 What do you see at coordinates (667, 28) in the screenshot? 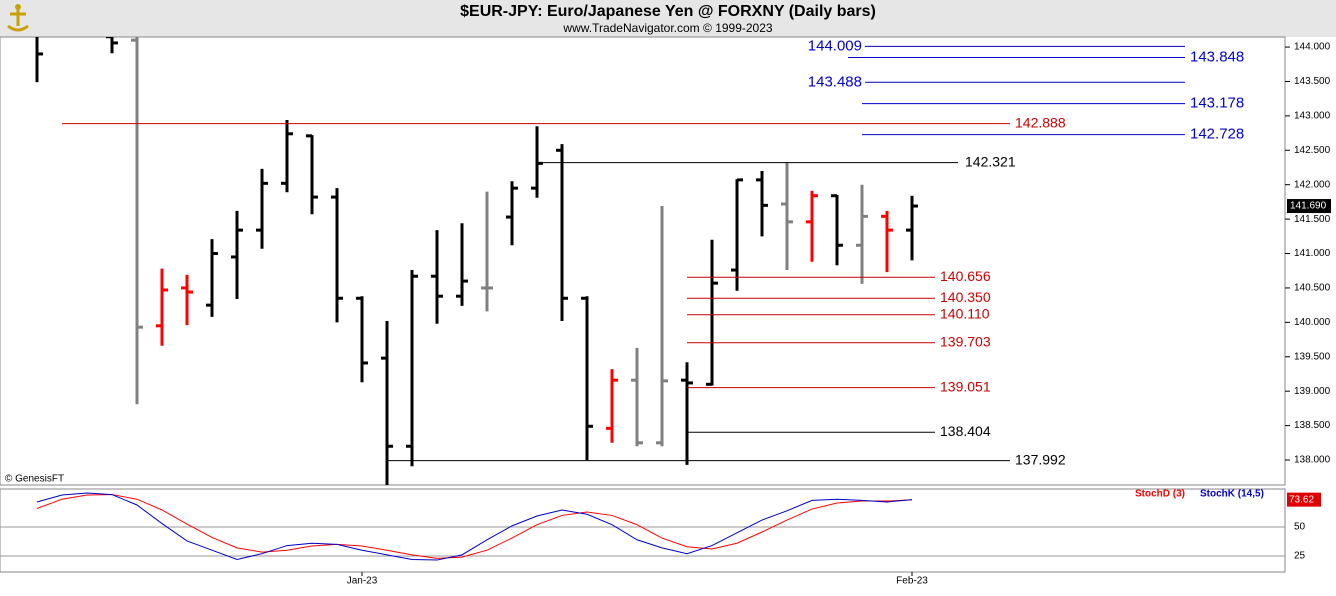
I see `chart-subtitle: www.TradeNavigator.com © 1999-2023` at bounding box center [667, 28].